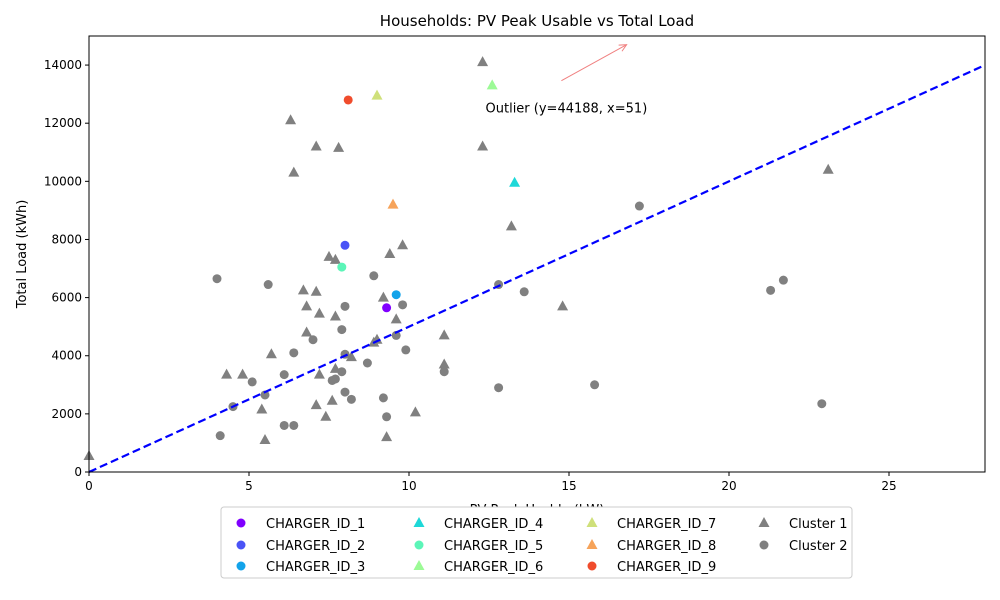  I want to click on x-tick-label: 5, so click(249, 486).